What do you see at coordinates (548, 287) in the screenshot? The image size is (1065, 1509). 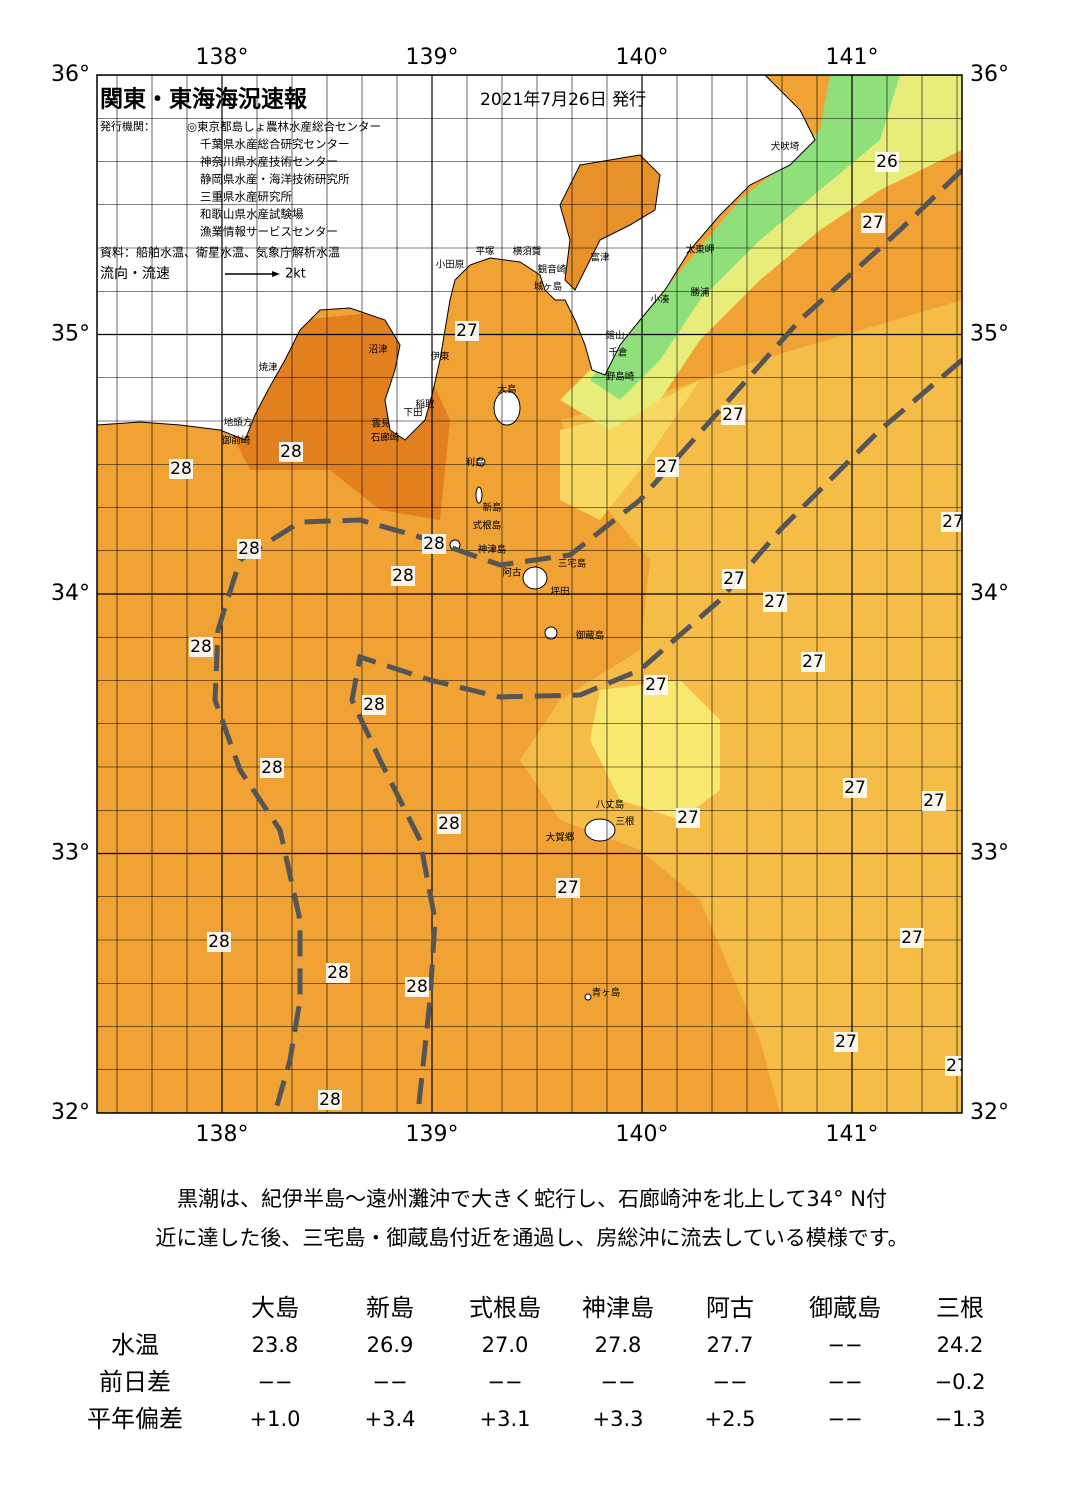 I see `place-label: 城ヶ島` at bounding box center [548, 287].